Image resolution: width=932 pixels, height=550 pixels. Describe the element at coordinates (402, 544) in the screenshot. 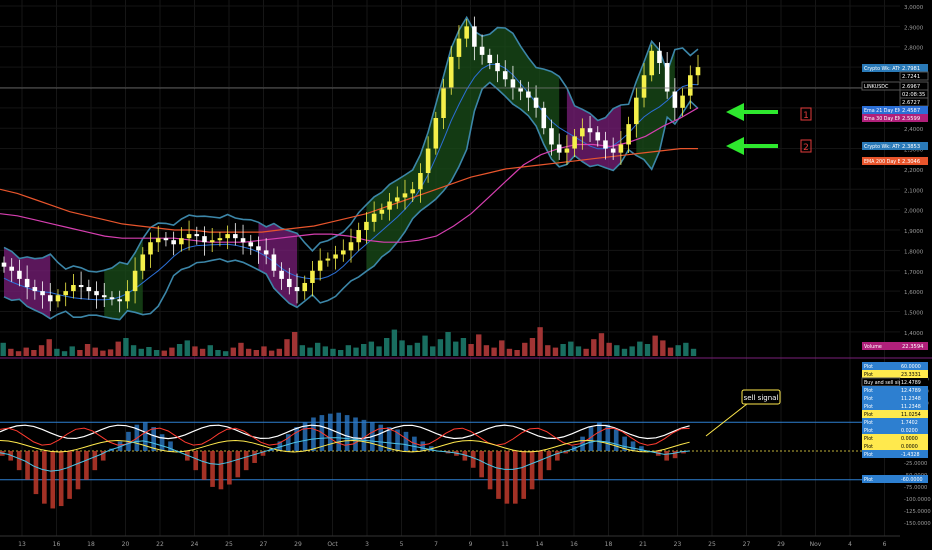

I see `x-tick-label: 5` at that location.